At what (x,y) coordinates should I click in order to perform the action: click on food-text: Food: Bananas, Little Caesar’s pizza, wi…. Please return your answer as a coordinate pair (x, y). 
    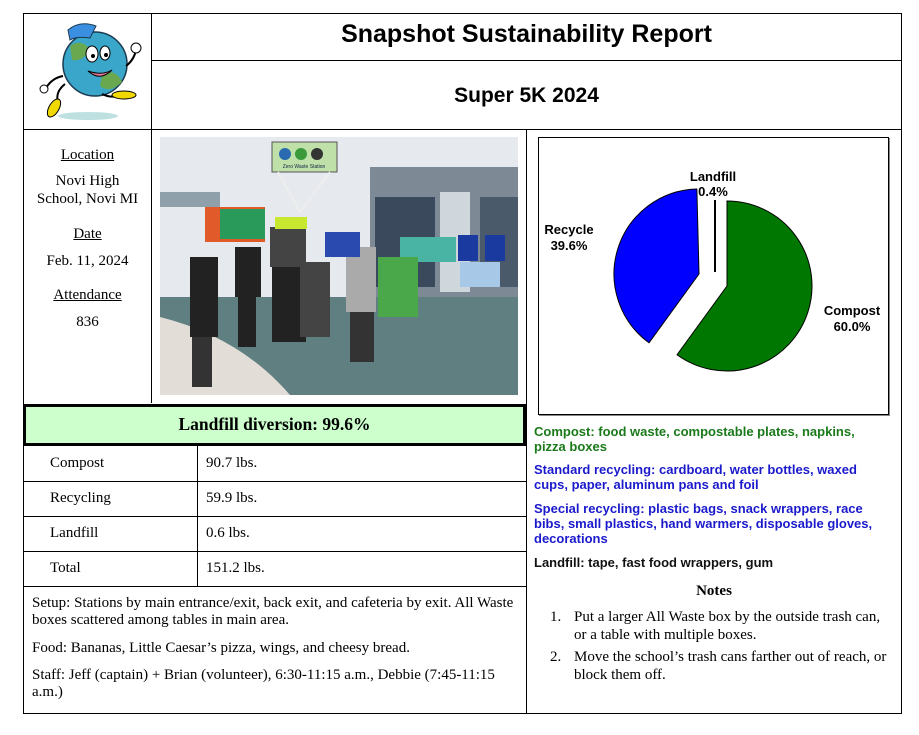
    Looking at the image, I should click on (221, 648).